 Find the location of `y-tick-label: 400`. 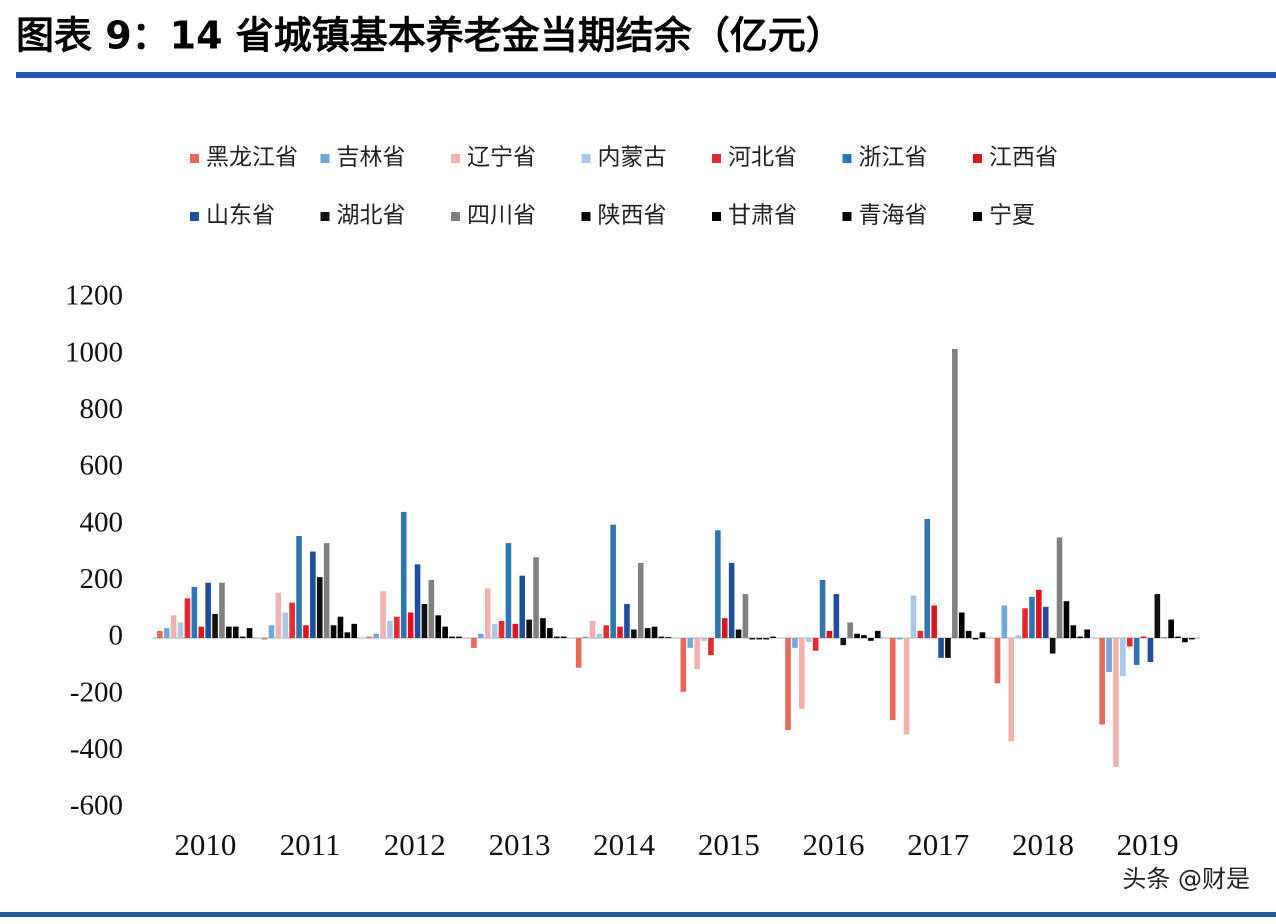

y-tick-label: 400 is located at coordinates (102, 522).